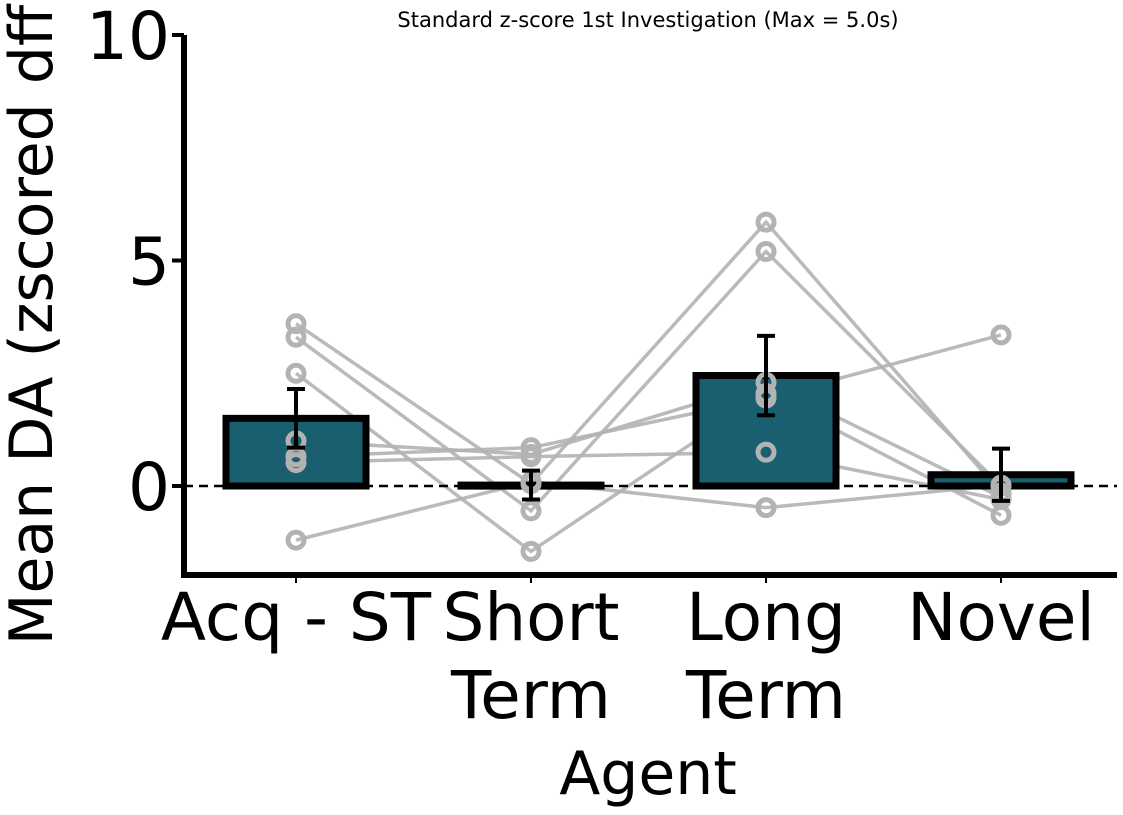 The width and height of the screenshot is (1123, 815). I want to click on y-tick-label: 10, so click(128, 37).